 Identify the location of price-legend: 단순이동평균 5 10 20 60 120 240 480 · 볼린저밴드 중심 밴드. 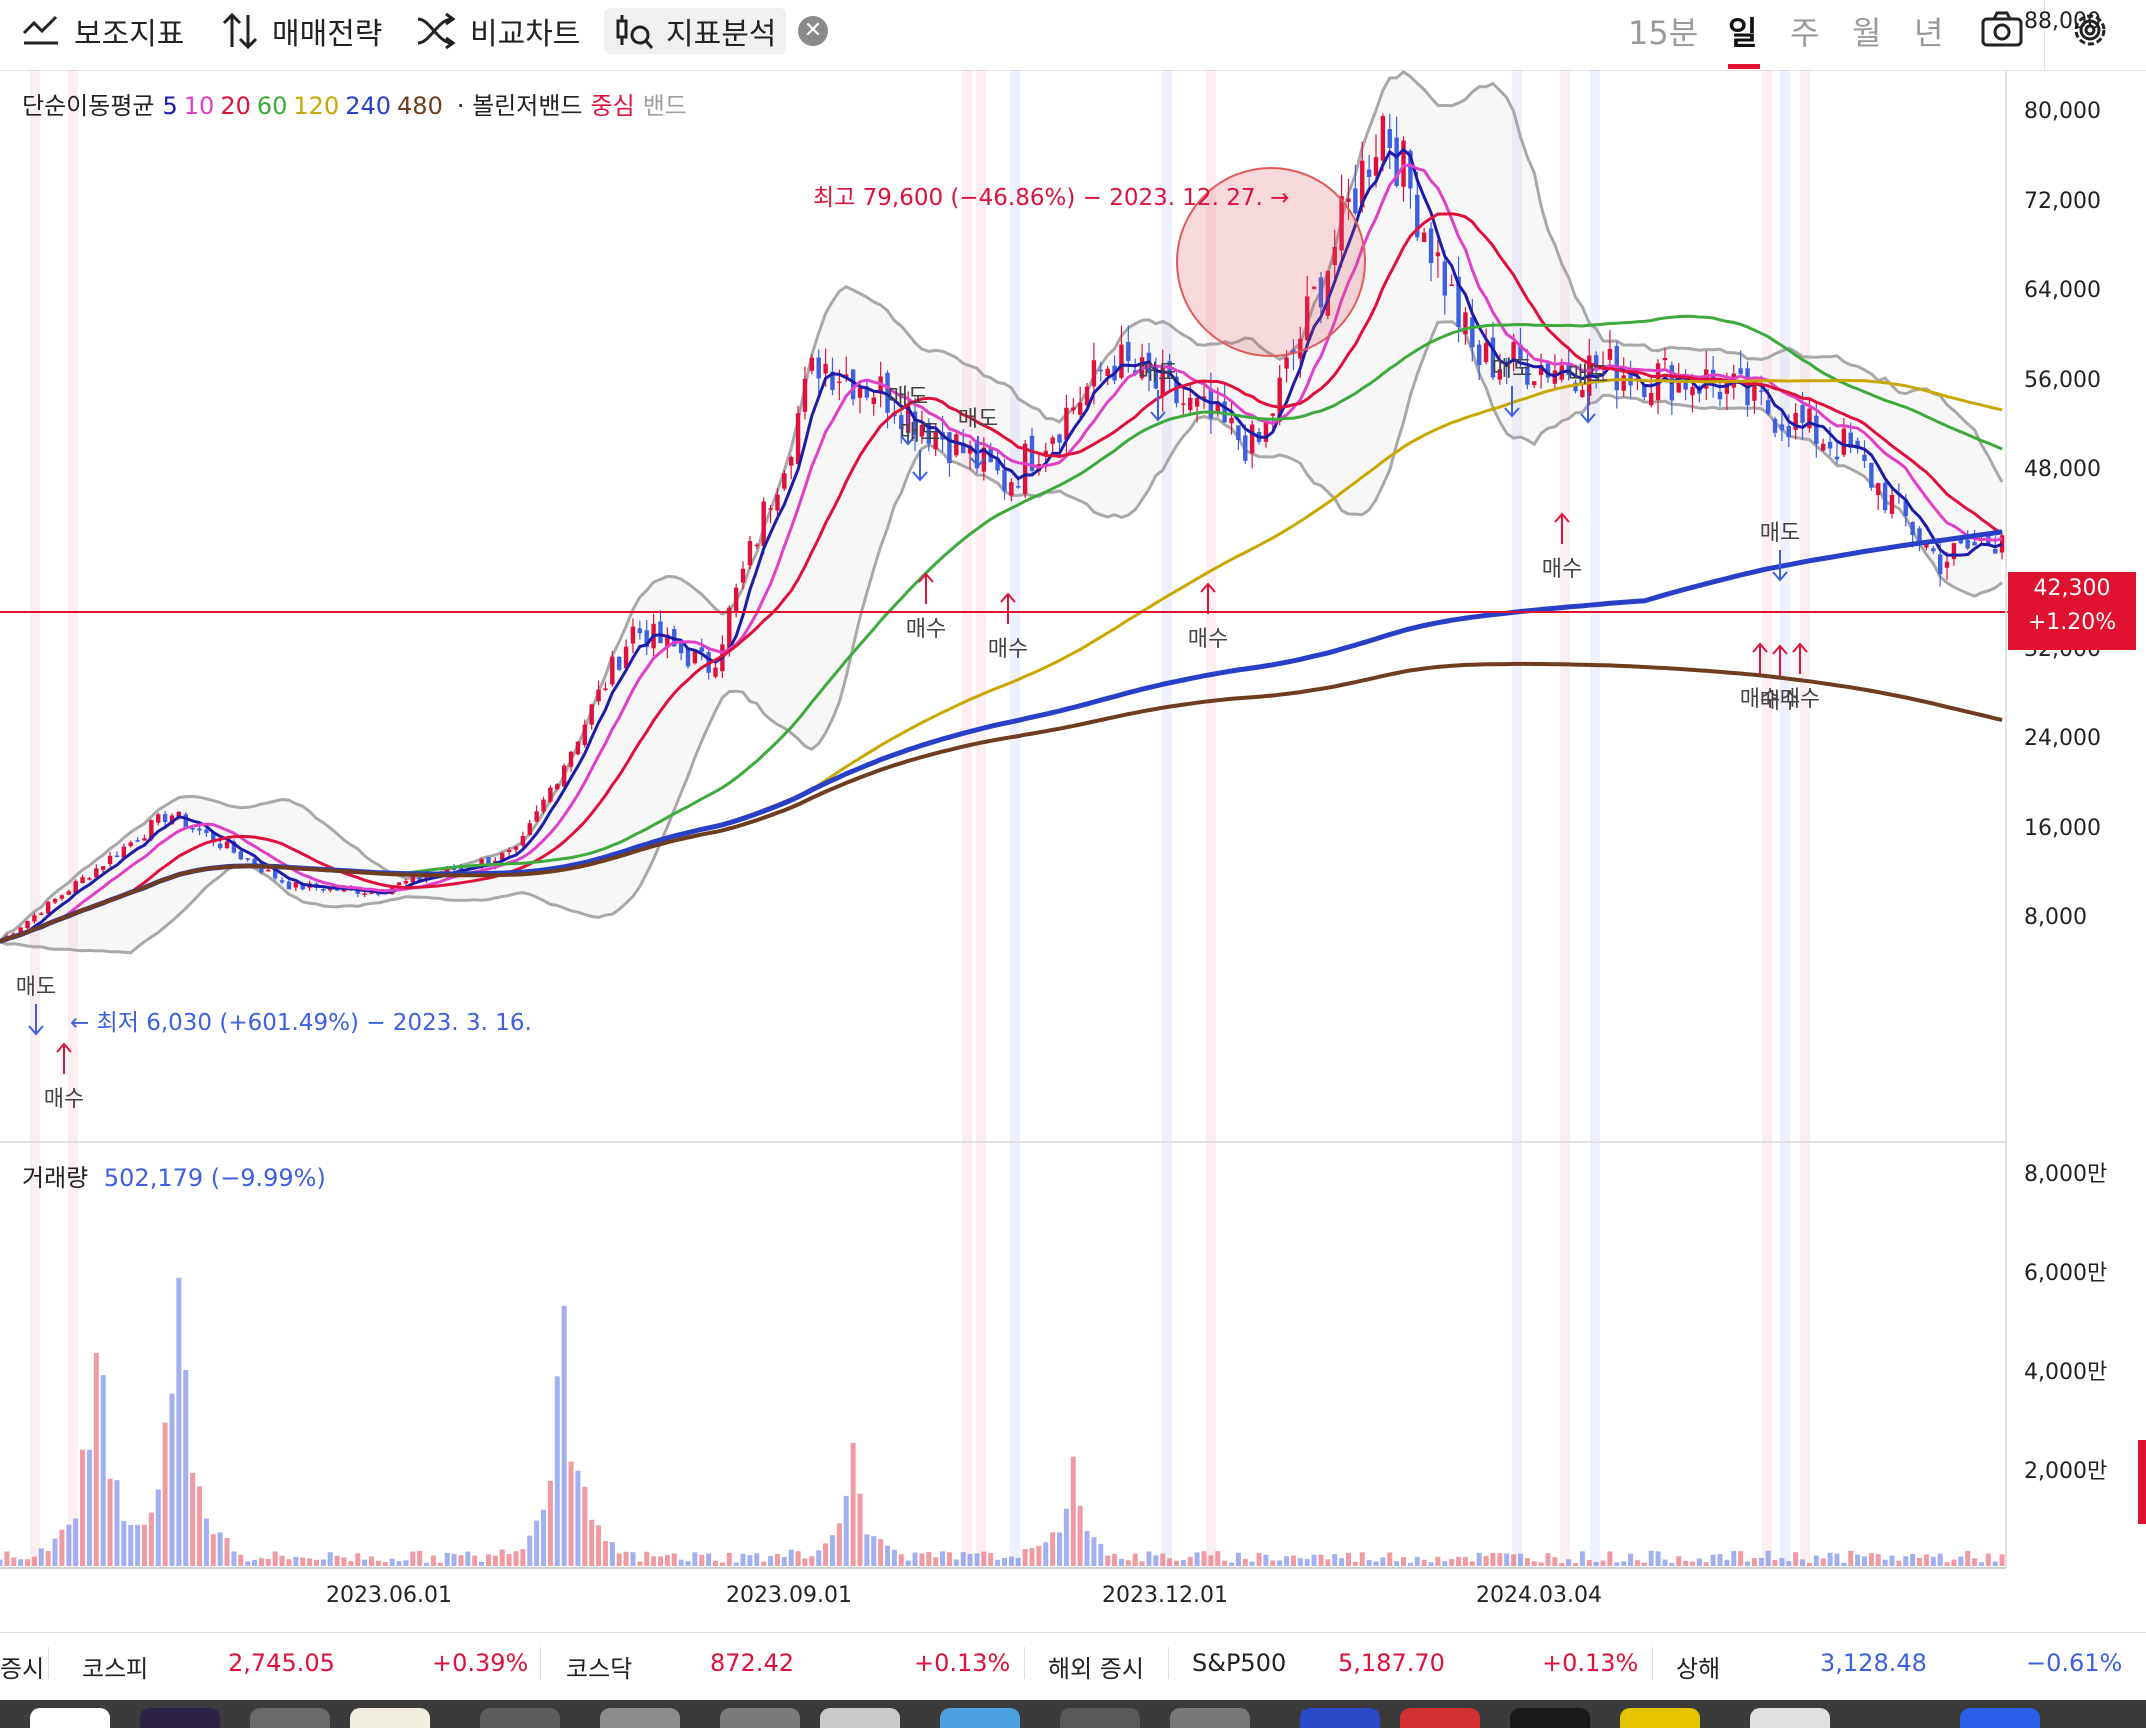
(358, 103).